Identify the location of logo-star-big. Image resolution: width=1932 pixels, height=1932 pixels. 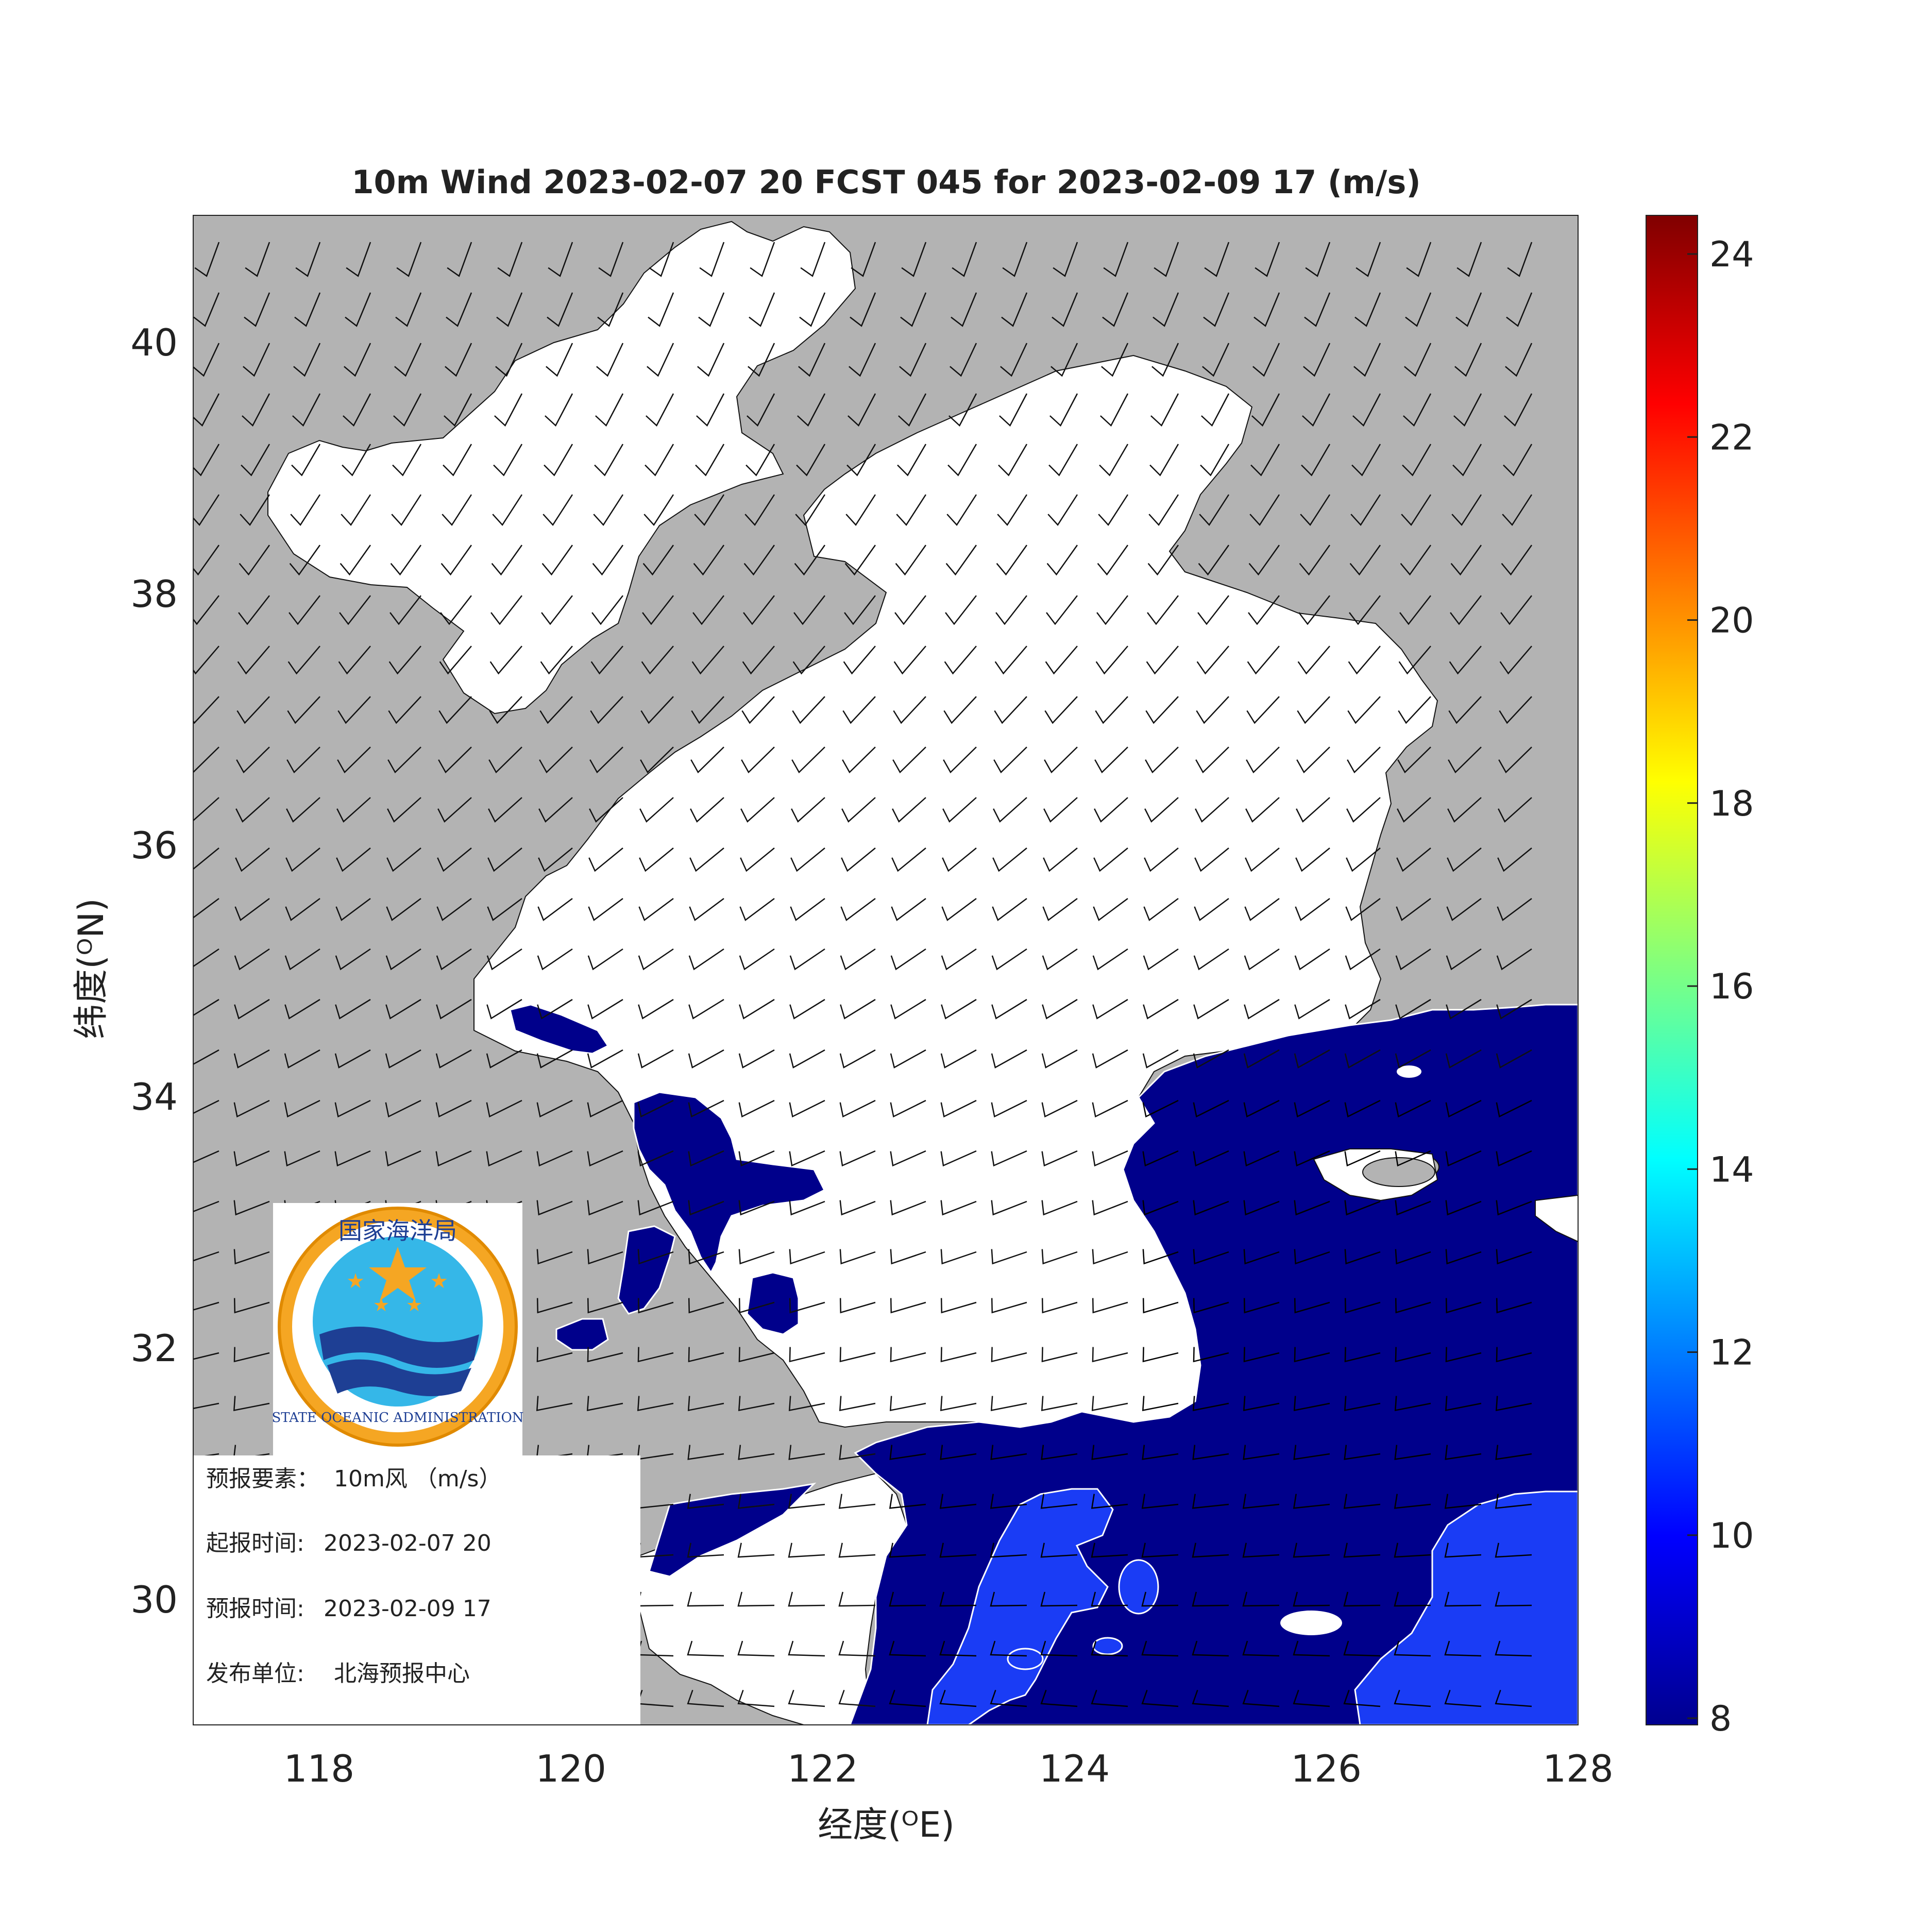
(398, 1274).